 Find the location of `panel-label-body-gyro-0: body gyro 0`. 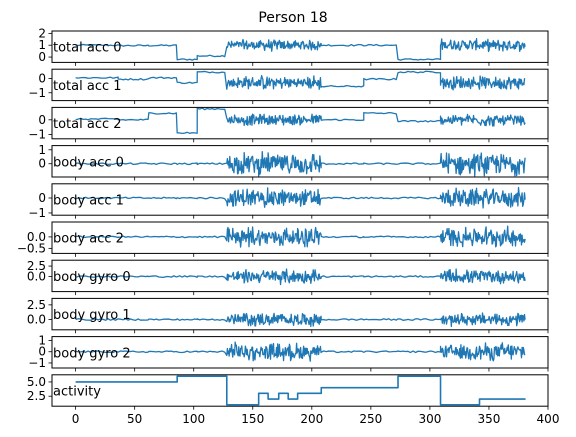

panel-label-body-gyro-0: body gyro 0 is located at coordinates (92, 277).